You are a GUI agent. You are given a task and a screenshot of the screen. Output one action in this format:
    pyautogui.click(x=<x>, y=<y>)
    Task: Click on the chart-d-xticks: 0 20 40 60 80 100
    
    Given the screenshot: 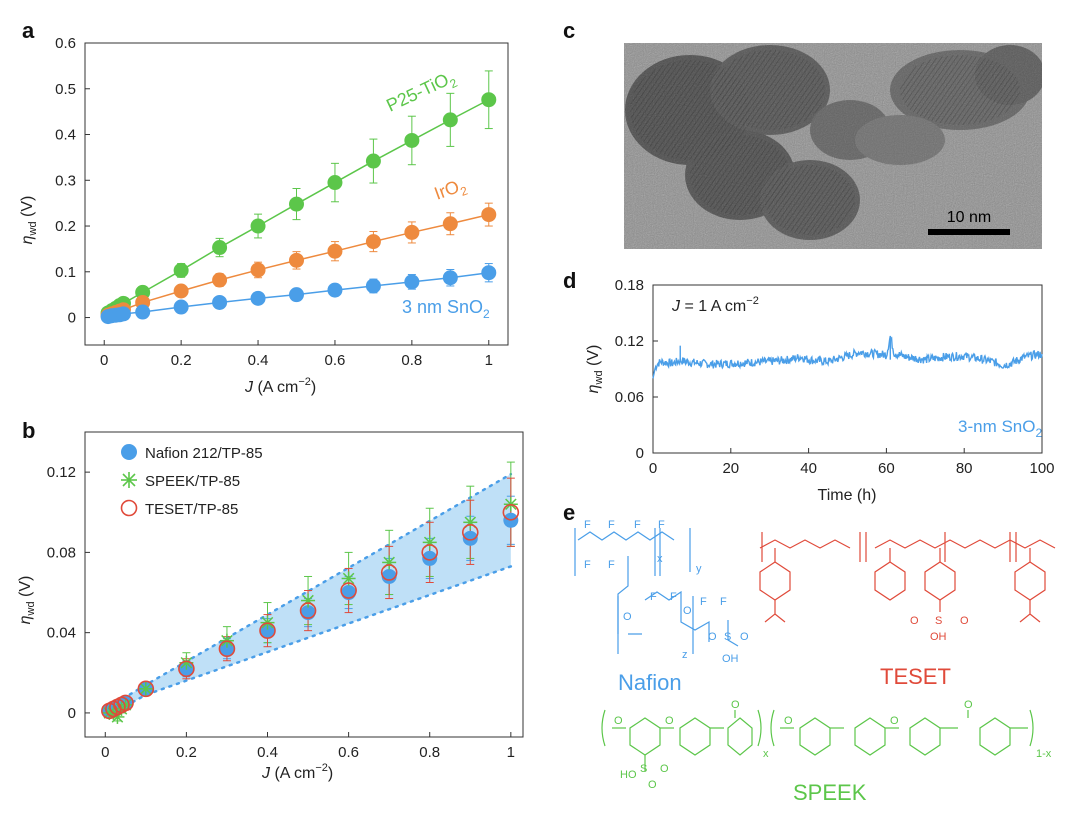 What is the action you would take?
    pyautogui.click(x=852, y=462)
    